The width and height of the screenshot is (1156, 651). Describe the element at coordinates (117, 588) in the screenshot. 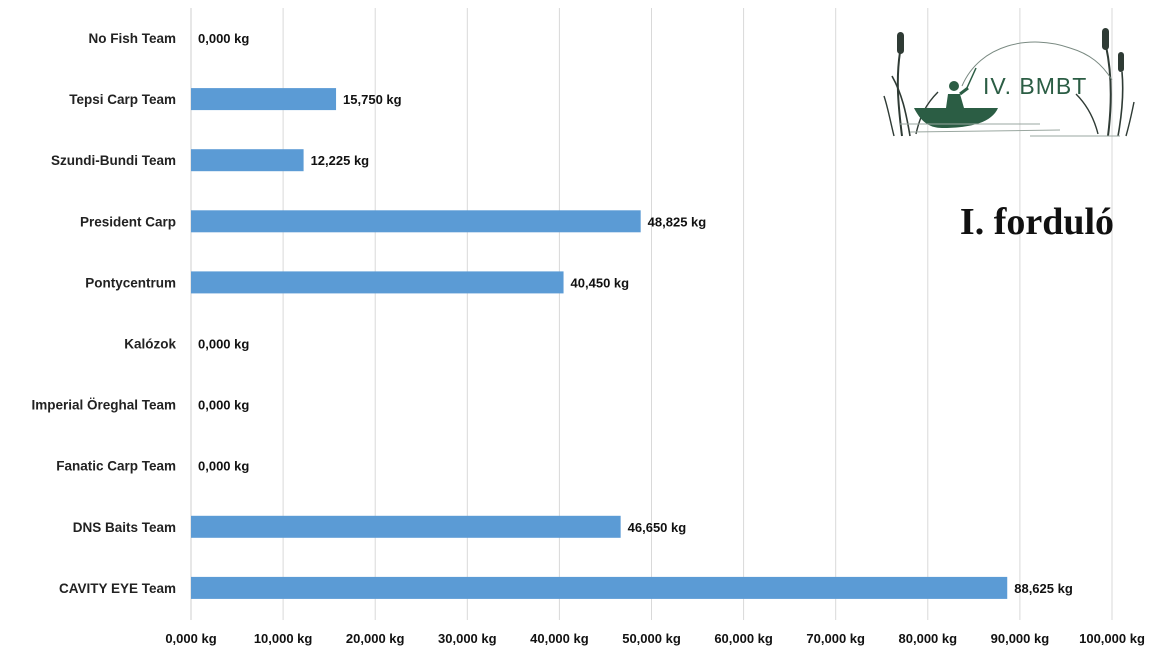

I see `category-label: CAVITY EYE Team` at that location.